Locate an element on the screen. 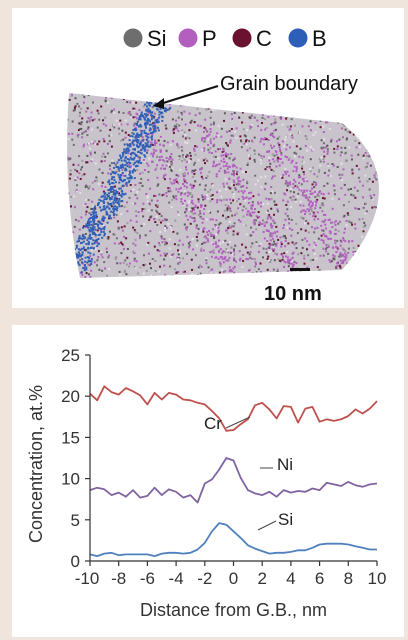 This screenshot has width=408, height=640. legend-label-b: B is located at coordinates (319, 38).